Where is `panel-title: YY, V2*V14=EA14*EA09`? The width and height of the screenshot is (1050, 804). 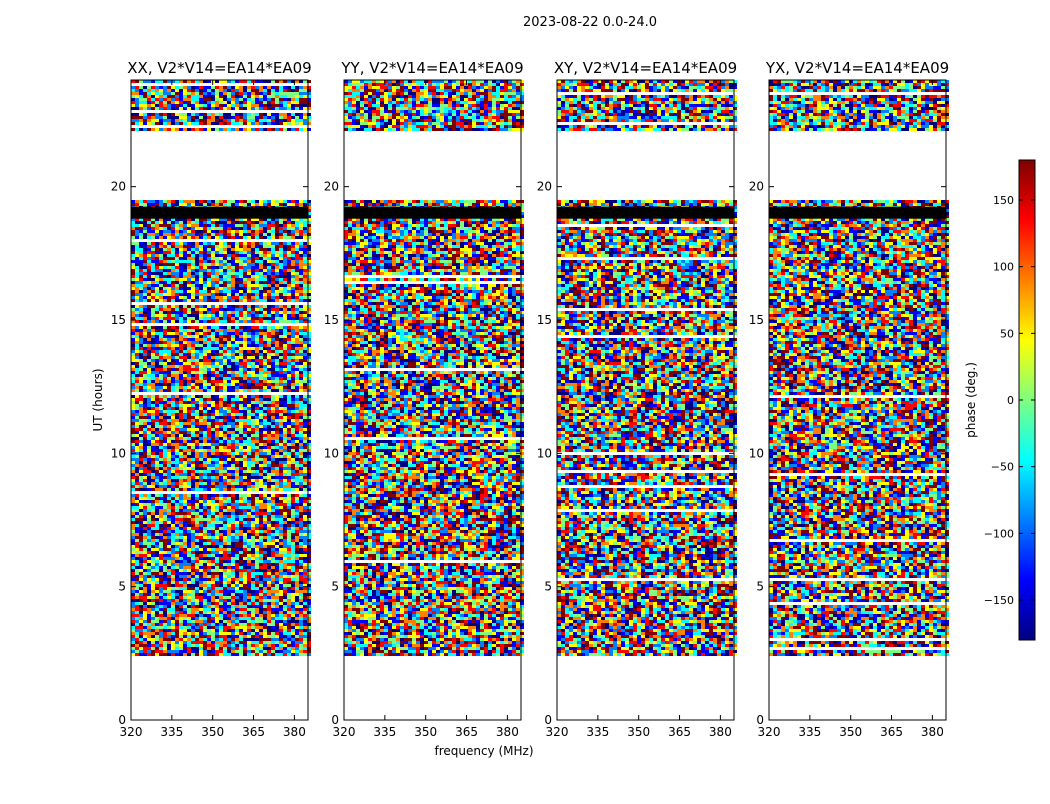
panel-title: YY, V2*V14=EA14*EA09 is located at coordinates (431, 68).